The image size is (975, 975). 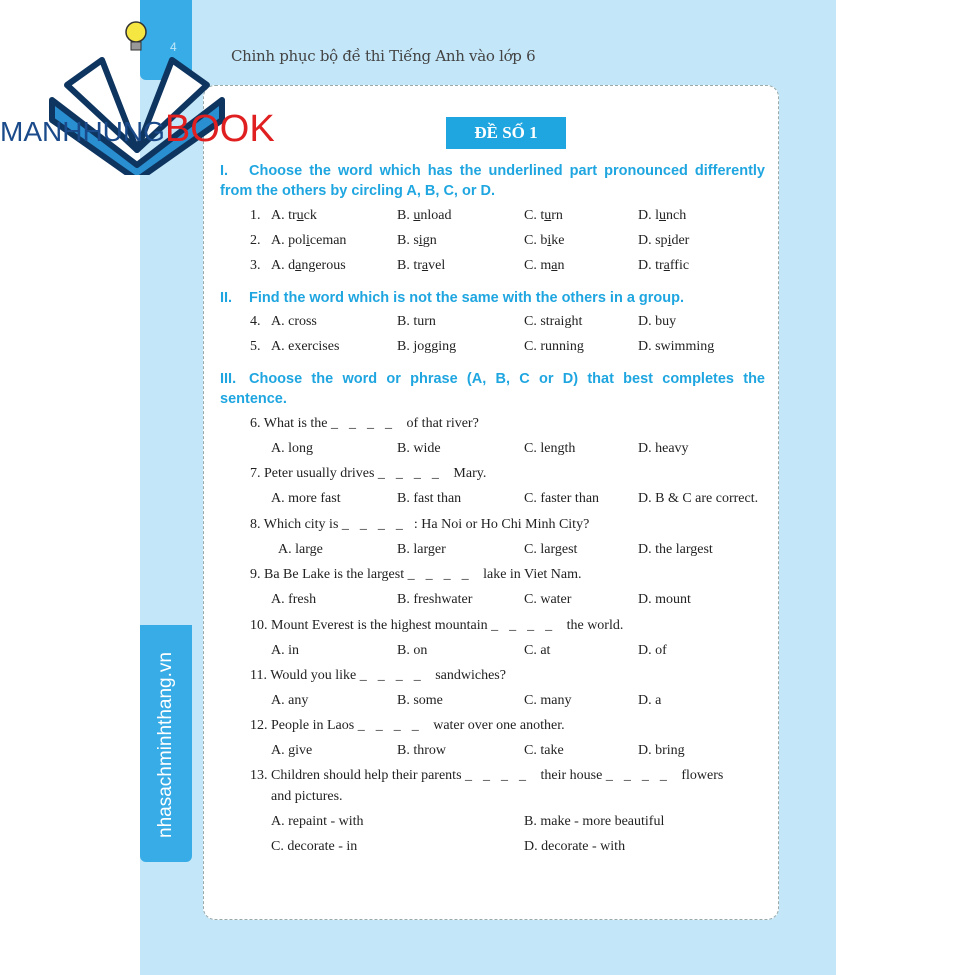 I want to click on option-text: B. wide, so click(x=419, y=448).